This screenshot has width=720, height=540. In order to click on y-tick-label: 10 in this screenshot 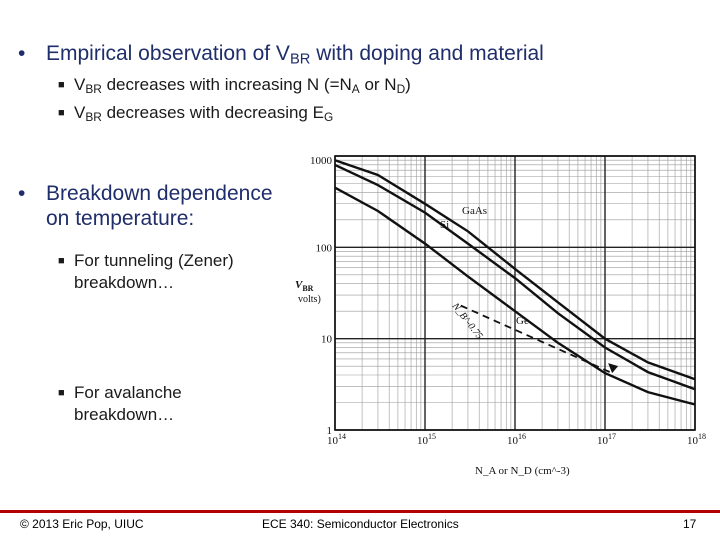, I will do `click(327, 340)`.